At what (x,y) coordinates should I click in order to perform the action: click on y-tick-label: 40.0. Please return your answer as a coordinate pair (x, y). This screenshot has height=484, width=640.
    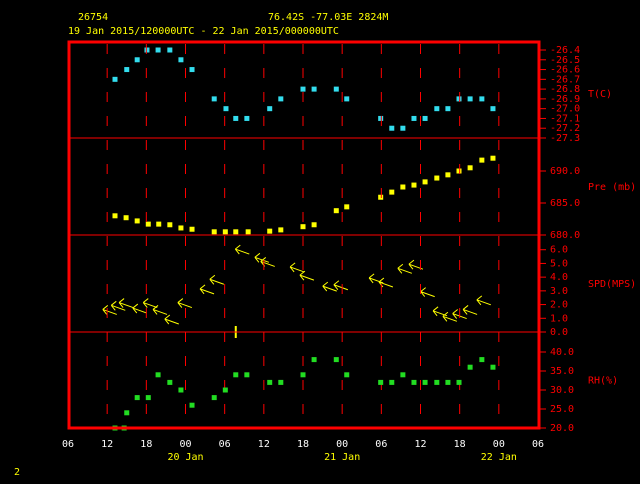
    Looking at the image, I should click on (562, 352).